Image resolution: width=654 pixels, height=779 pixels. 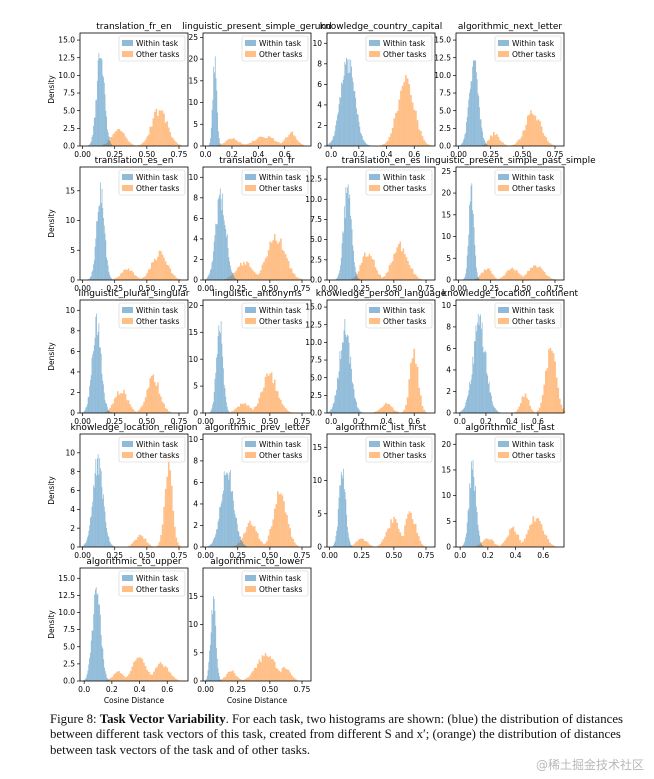 I want to click on y-tick-label: 15, so click(x=317, y=447).